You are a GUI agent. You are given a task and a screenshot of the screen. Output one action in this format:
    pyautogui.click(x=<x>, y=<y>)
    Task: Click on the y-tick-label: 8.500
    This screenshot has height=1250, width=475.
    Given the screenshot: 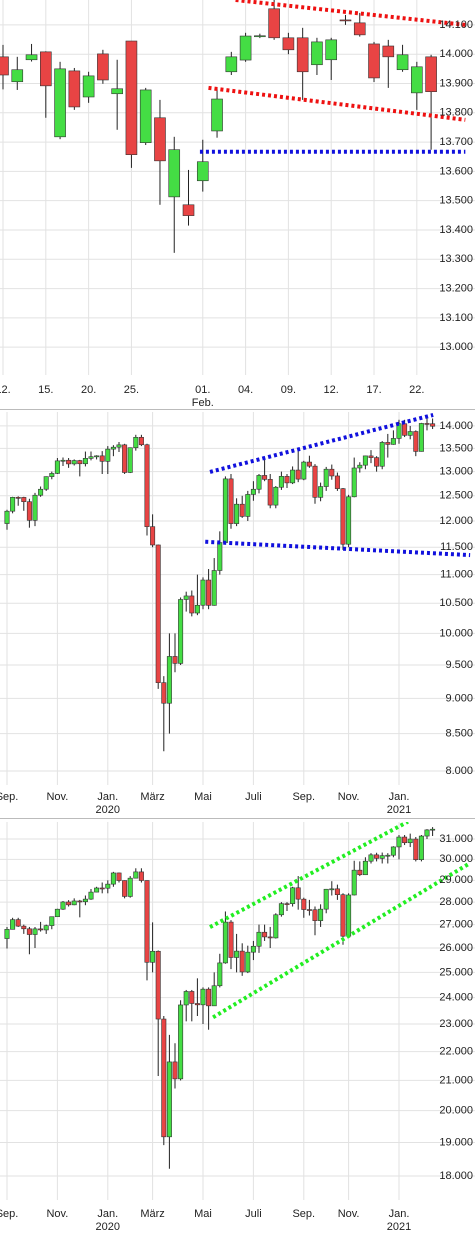 What is the action you would take?
    pyautogui.click(x=459, y=733)
    